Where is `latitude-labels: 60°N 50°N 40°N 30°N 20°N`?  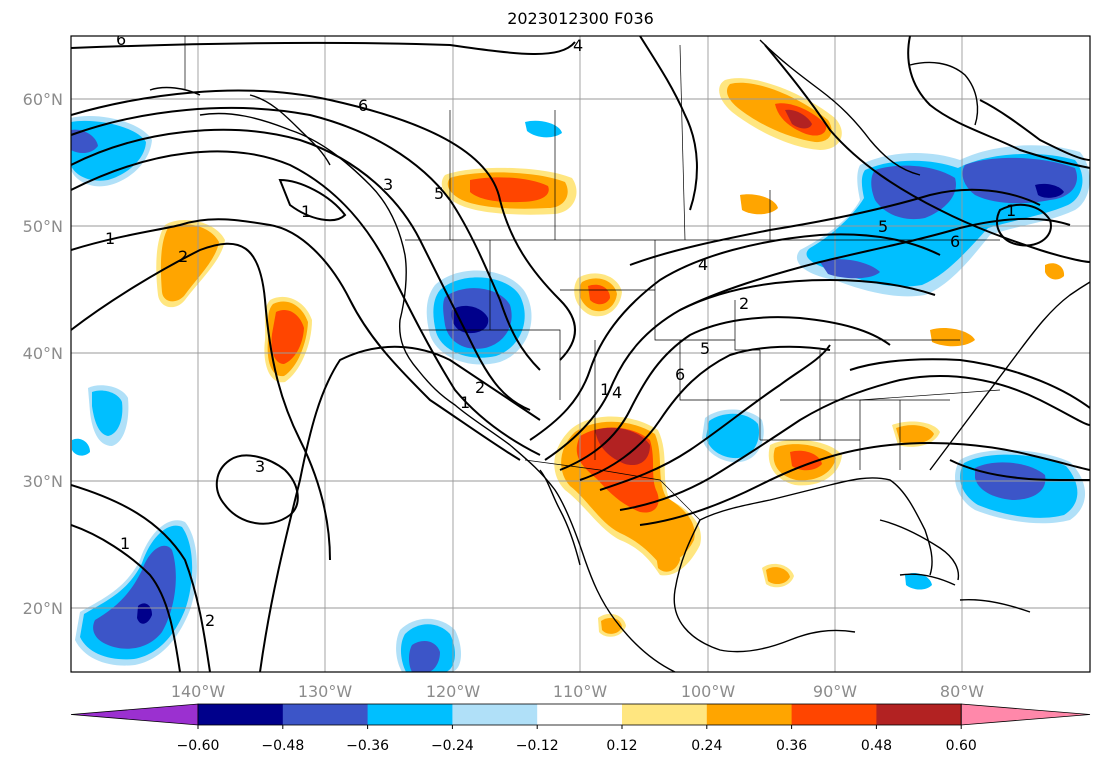
latitude-labels: 60°N 50°N 40°N 30°N 20°N is located at coordinates (43, 354).